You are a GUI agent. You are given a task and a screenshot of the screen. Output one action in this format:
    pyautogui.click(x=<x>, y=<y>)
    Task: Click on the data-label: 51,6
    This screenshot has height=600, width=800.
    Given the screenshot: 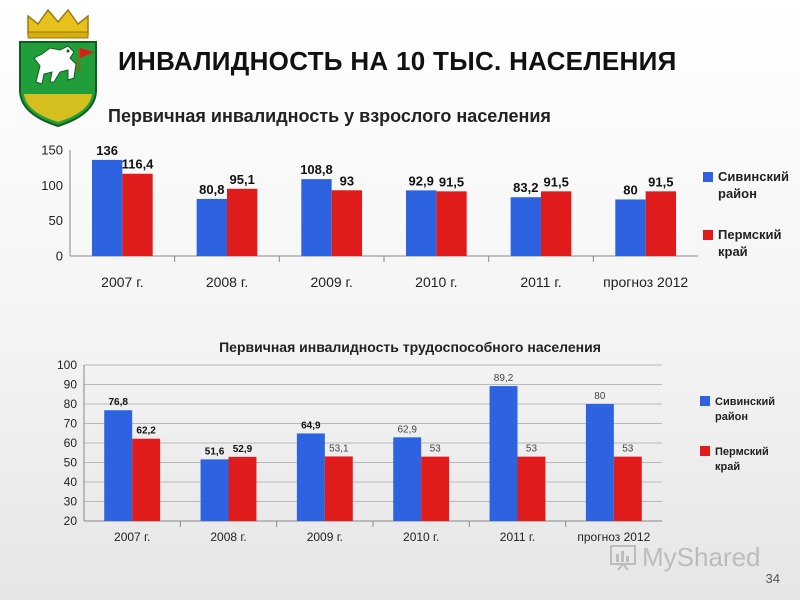 What is the action you would take?
    pyautogui.click(x=215, y=451)
    